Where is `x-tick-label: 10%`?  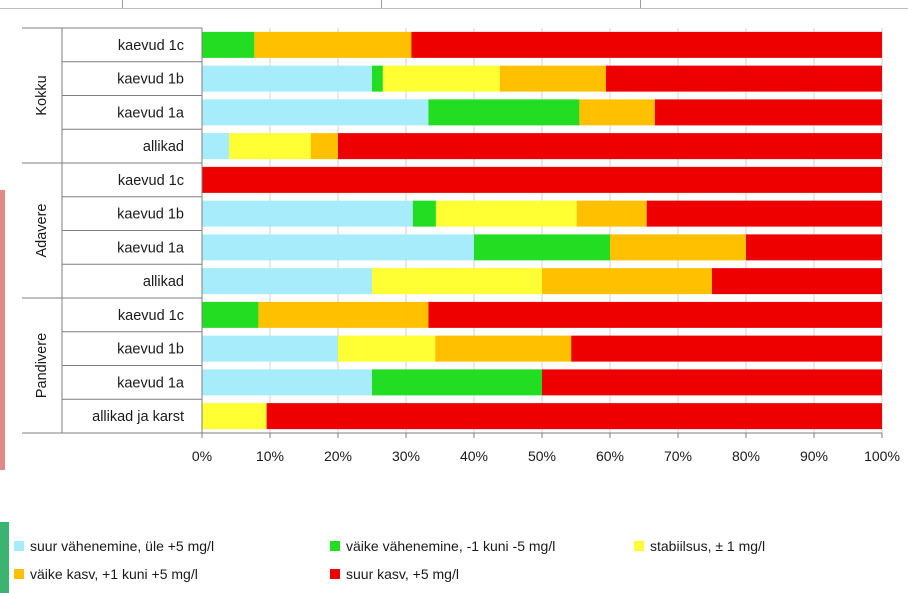
x-tick-label: 10% is located at coordinates (270, 456).